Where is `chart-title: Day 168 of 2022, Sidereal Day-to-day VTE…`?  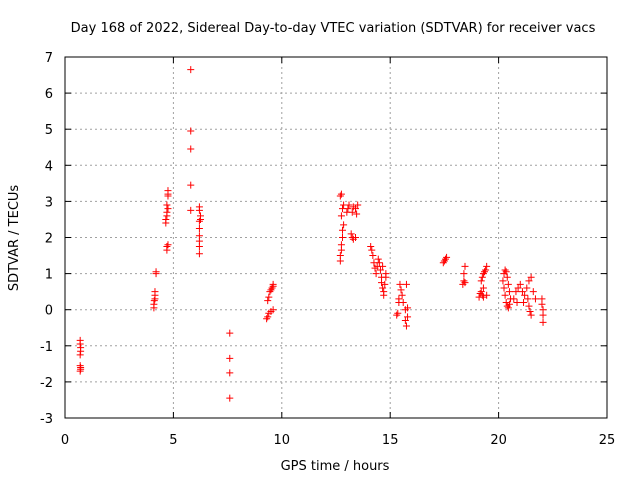 chart-title: Day 168 of 2022, Sidereal Day-to-day VTE… is located at coordinates (333, 28).